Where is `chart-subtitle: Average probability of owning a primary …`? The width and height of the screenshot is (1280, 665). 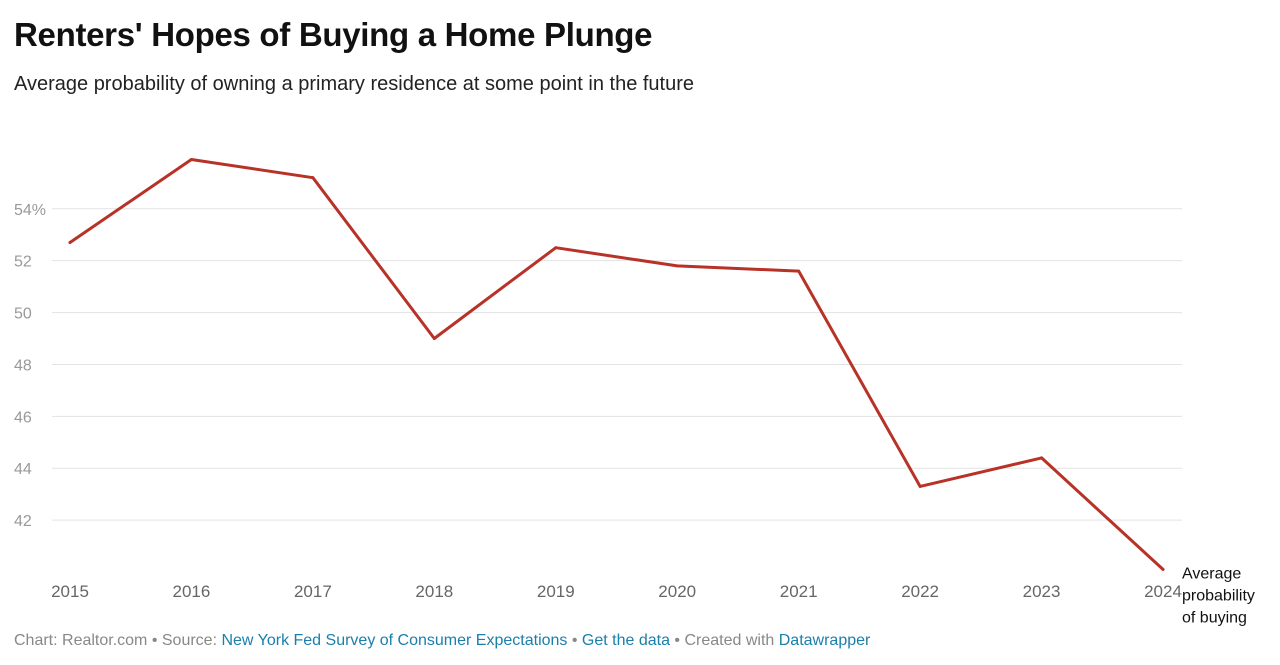 chart-subtitle: Average probability of owning a primary … is located at coordinates (354, 84).